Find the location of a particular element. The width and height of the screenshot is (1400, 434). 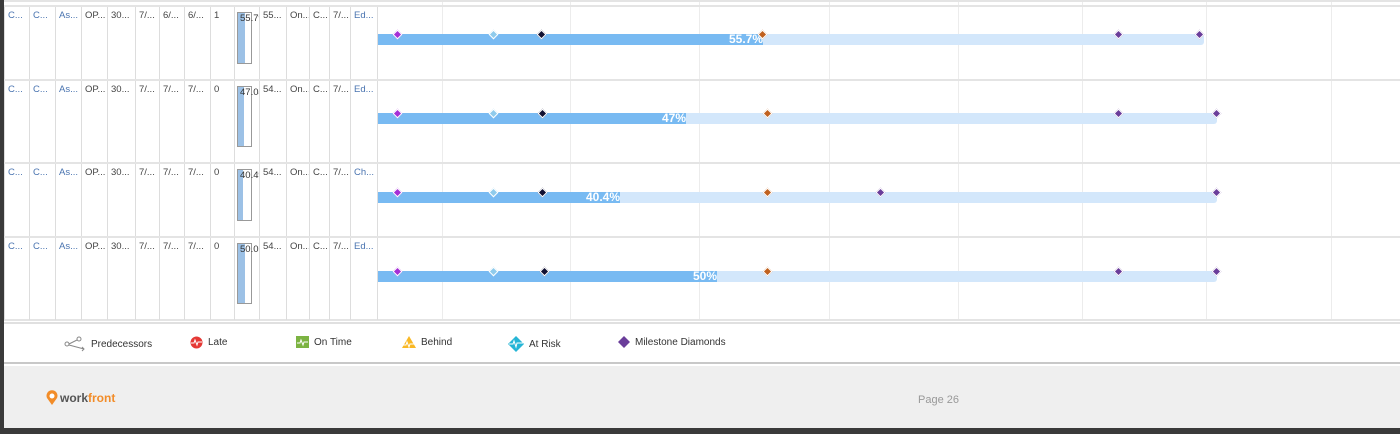

gantt-percent-label: 55.7% is located at coordinates (745, 39).